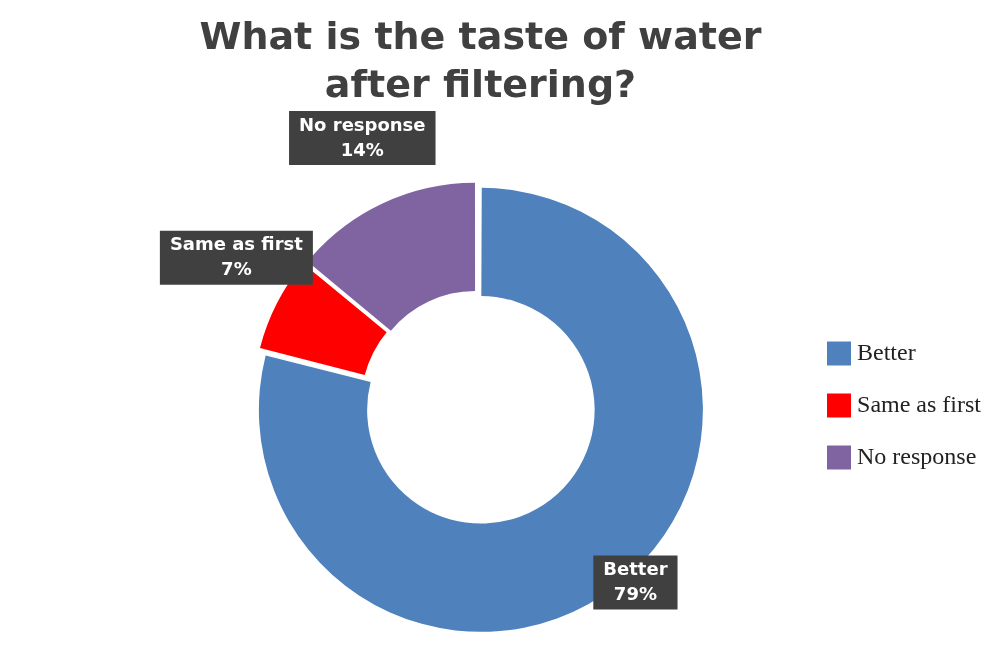  I want to click on chart-title: What is the taste of water after filtering?, so click(480, 60).